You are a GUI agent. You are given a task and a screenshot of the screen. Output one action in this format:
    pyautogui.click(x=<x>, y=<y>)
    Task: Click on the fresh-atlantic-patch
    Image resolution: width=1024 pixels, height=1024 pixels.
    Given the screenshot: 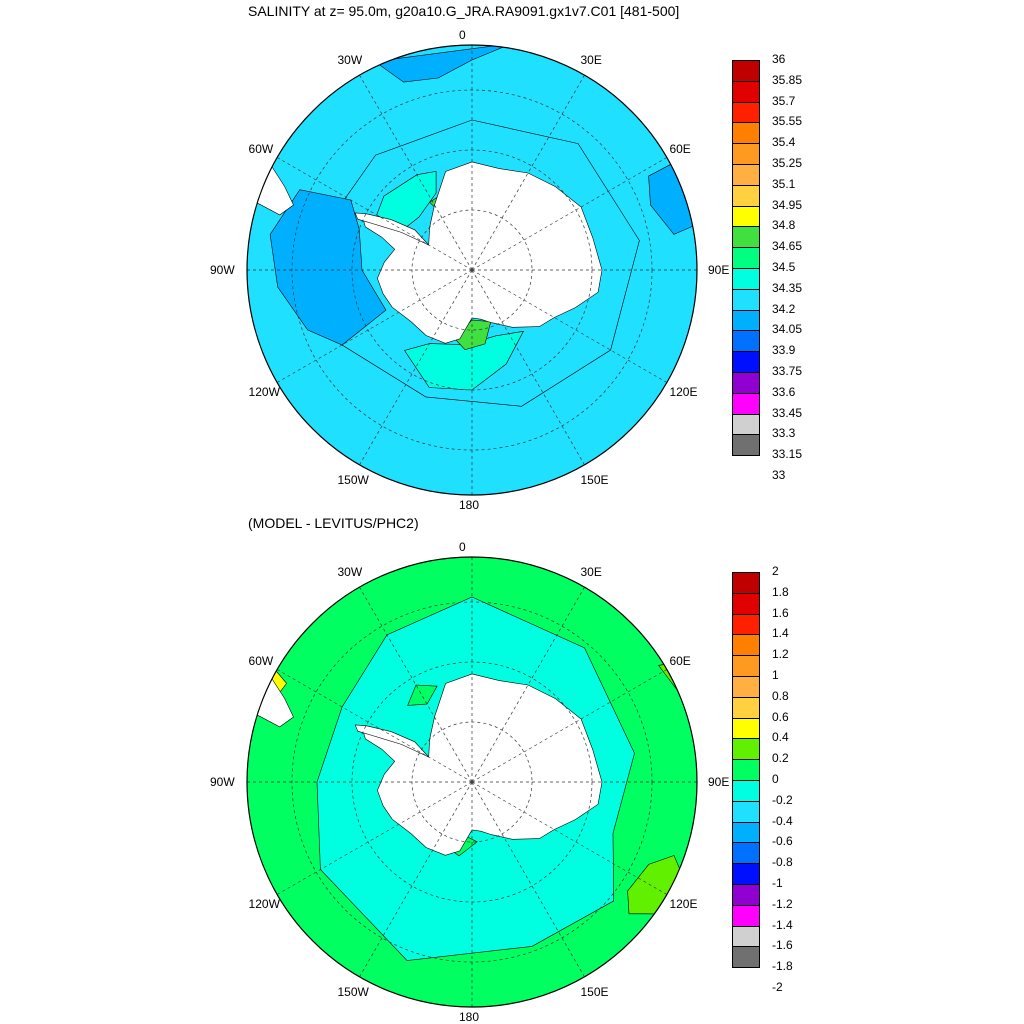 What is the action you would take?
    pyautogui.click(x=443, y=64)
    